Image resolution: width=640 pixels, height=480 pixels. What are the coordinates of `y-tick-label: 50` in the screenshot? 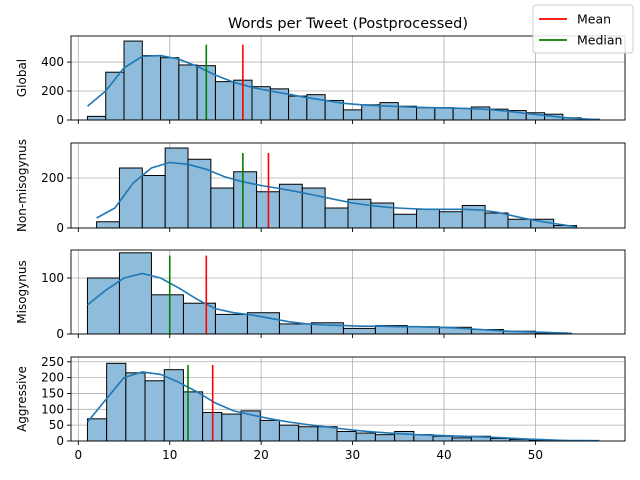 It's located at (56, 425).